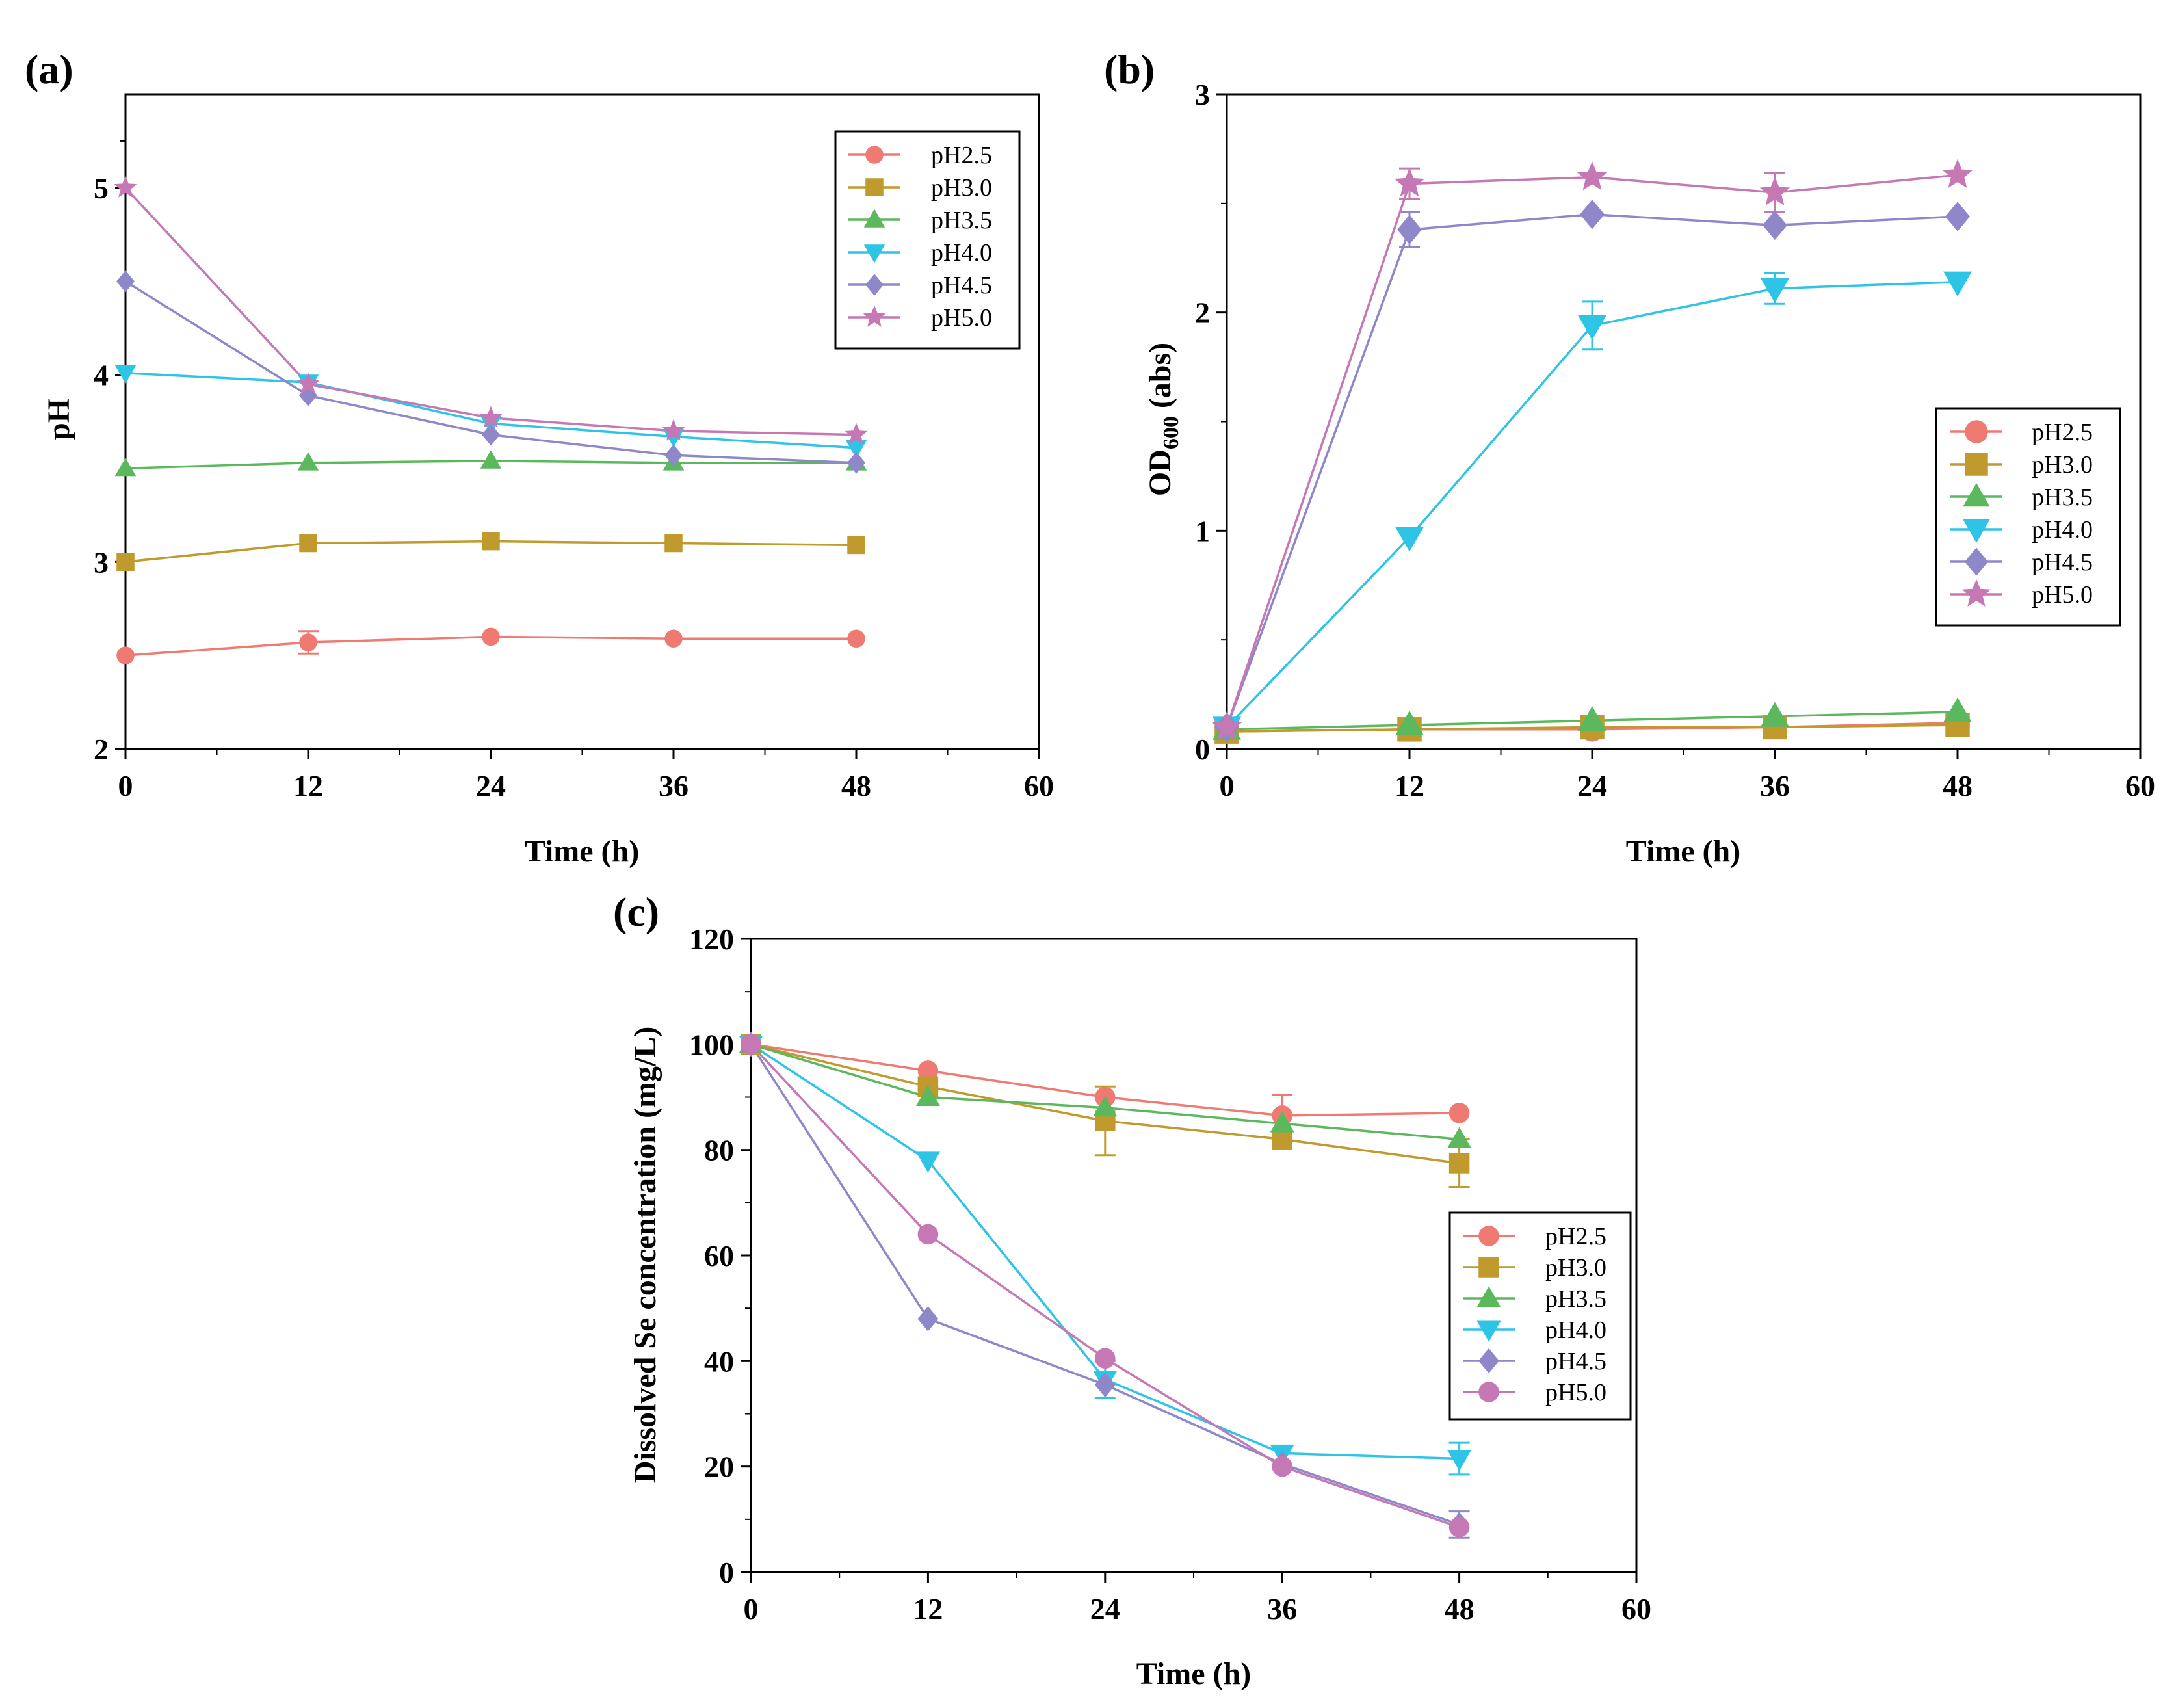  Describe the element at coordinates (1197, 1598) in the screenshot. I see `panel-c-x-ticks: 0 12 24 36 48 60` at that location.